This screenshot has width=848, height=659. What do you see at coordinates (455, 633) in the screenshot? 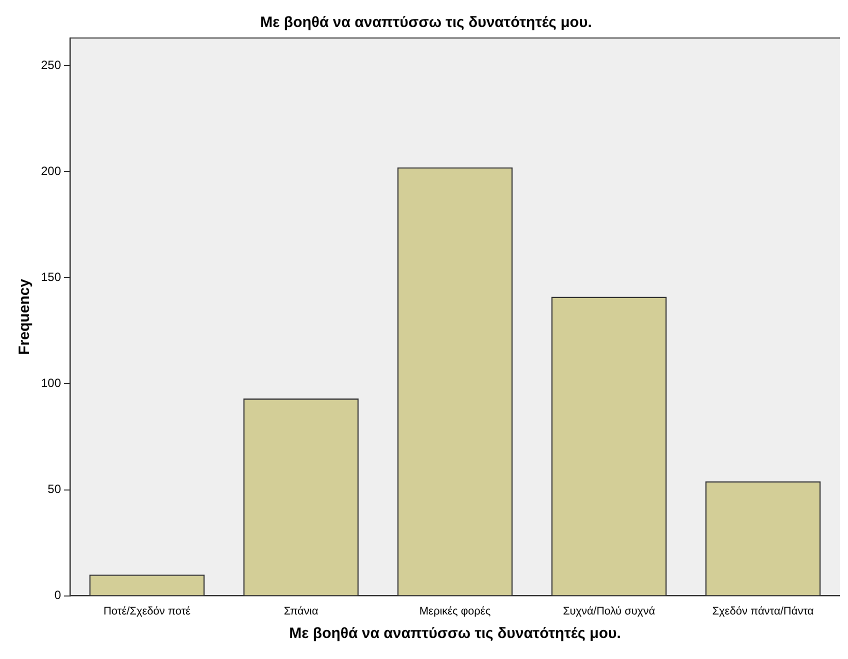
I see `x-axis-title: Με βοηθά να αναπτύσσω τις δυνατότητές μου.` at bounding box center [455, 633].